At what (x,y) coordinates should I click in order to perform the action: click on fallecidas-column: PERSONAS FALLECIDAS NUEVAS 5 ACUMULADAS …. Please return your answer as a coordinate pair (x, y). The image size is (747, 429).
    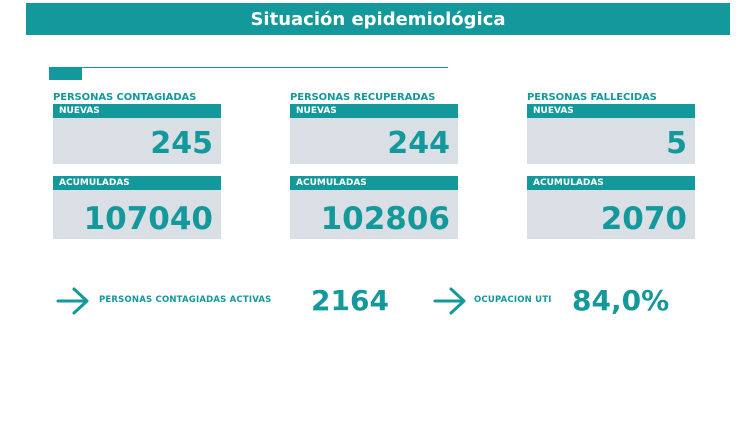
    Looking at the image, I should click on (612, 165).